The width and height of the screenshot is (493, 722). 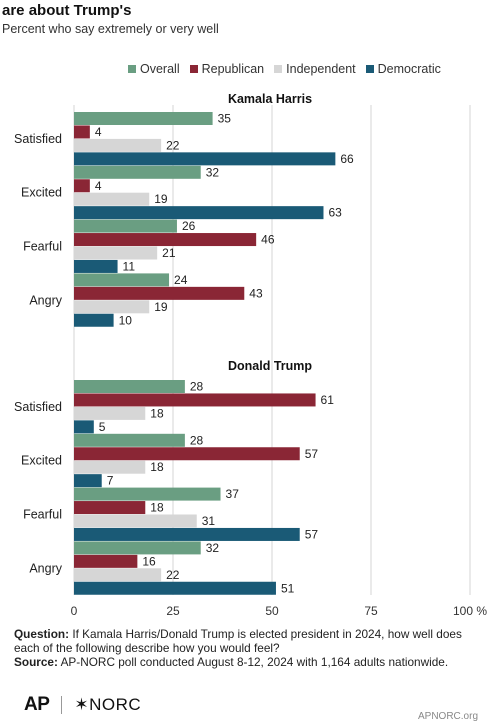 I want to click on bar-value-label: 11, so click(x=129, y=266).